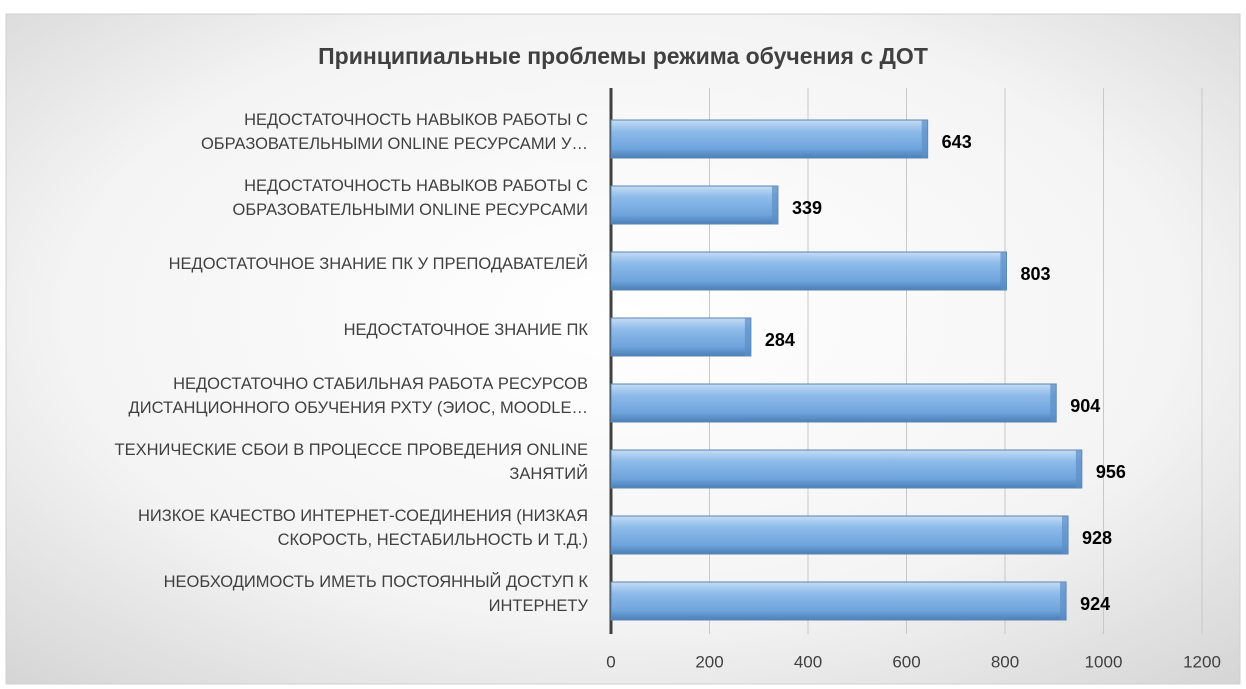  Describe the element at coordinates (1104, 661) in the screenshot. I see `x-tick-label: 1000` at that location.